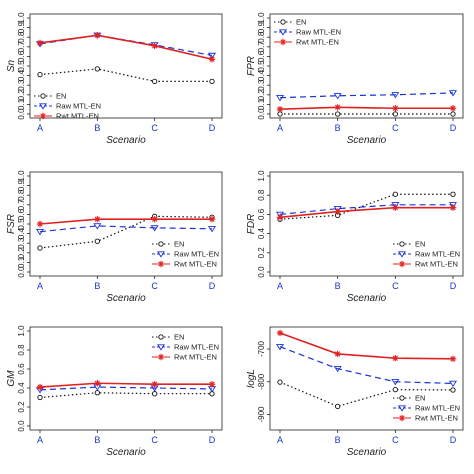 The image size is (474, 474). I want to click on y-tick-label: 0.4, so click(21, 75).